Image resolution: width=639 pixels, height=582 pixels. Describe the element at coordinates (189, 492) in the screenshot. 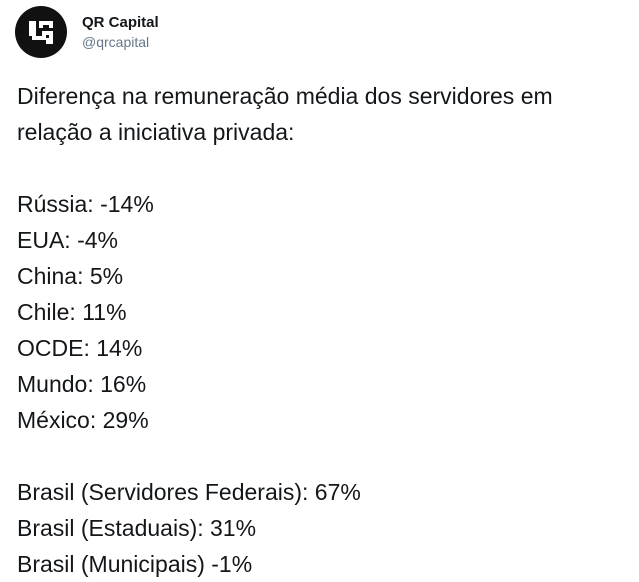

I see `brazil-line: Brasil (Servidores Federais): 67%` at that location.